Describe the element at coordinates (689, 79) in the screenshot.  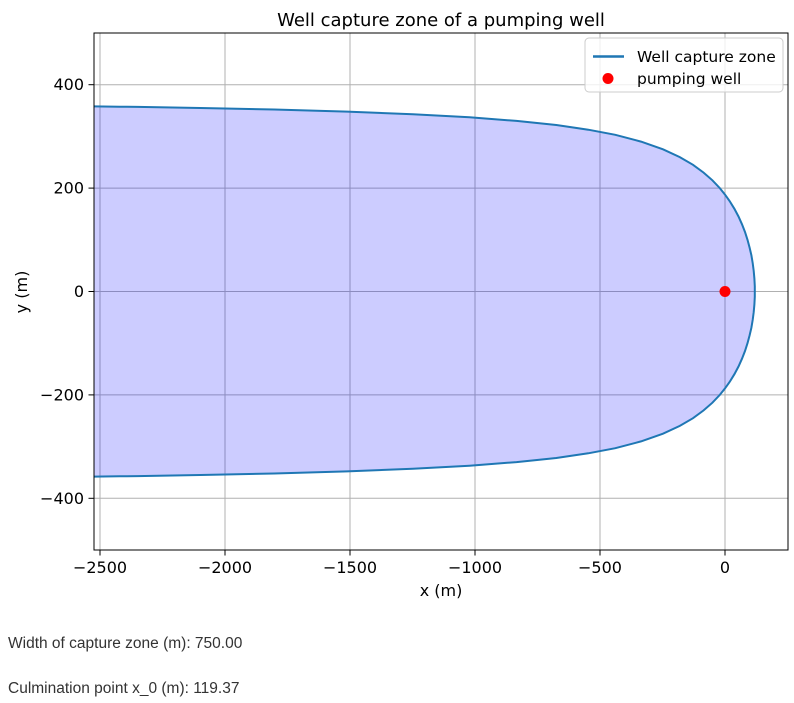
I see `legend-label-pumping-well: pumping well` at that location.